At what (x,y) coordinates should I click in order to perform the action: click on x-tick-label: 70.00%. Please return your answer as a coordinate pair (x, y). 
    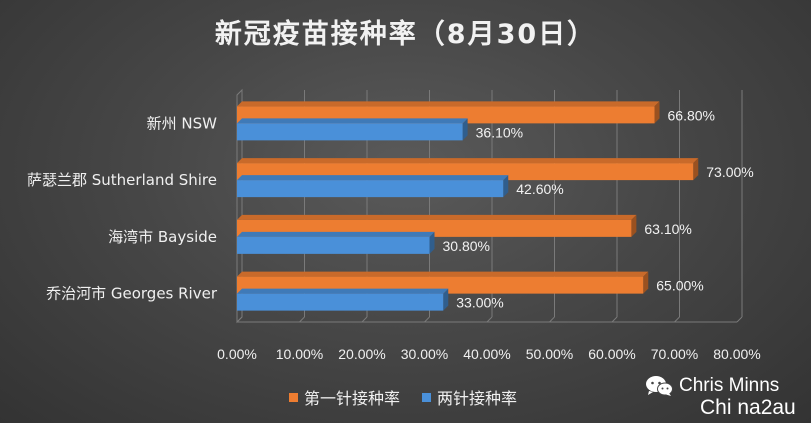
    Looking at the image, I should click on (674, 354).